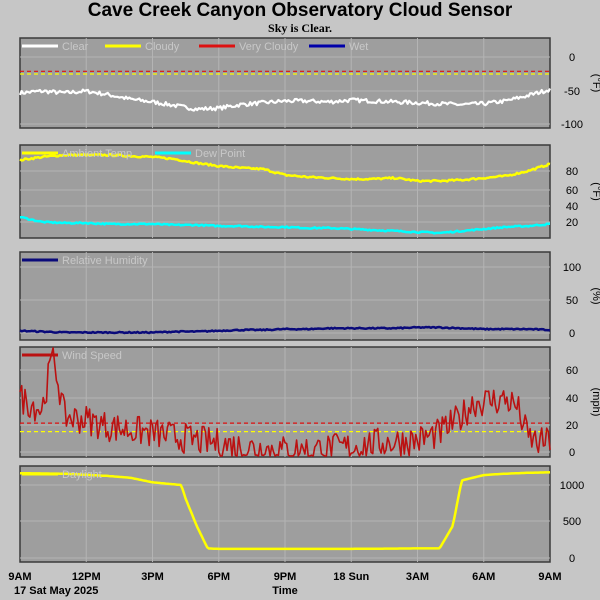 Image resolution: width=600 pixels, height=600 pixels. Describe the element at coordinates (572, 268) in the screenshot. I see `y-tick-label: 100` at that location.